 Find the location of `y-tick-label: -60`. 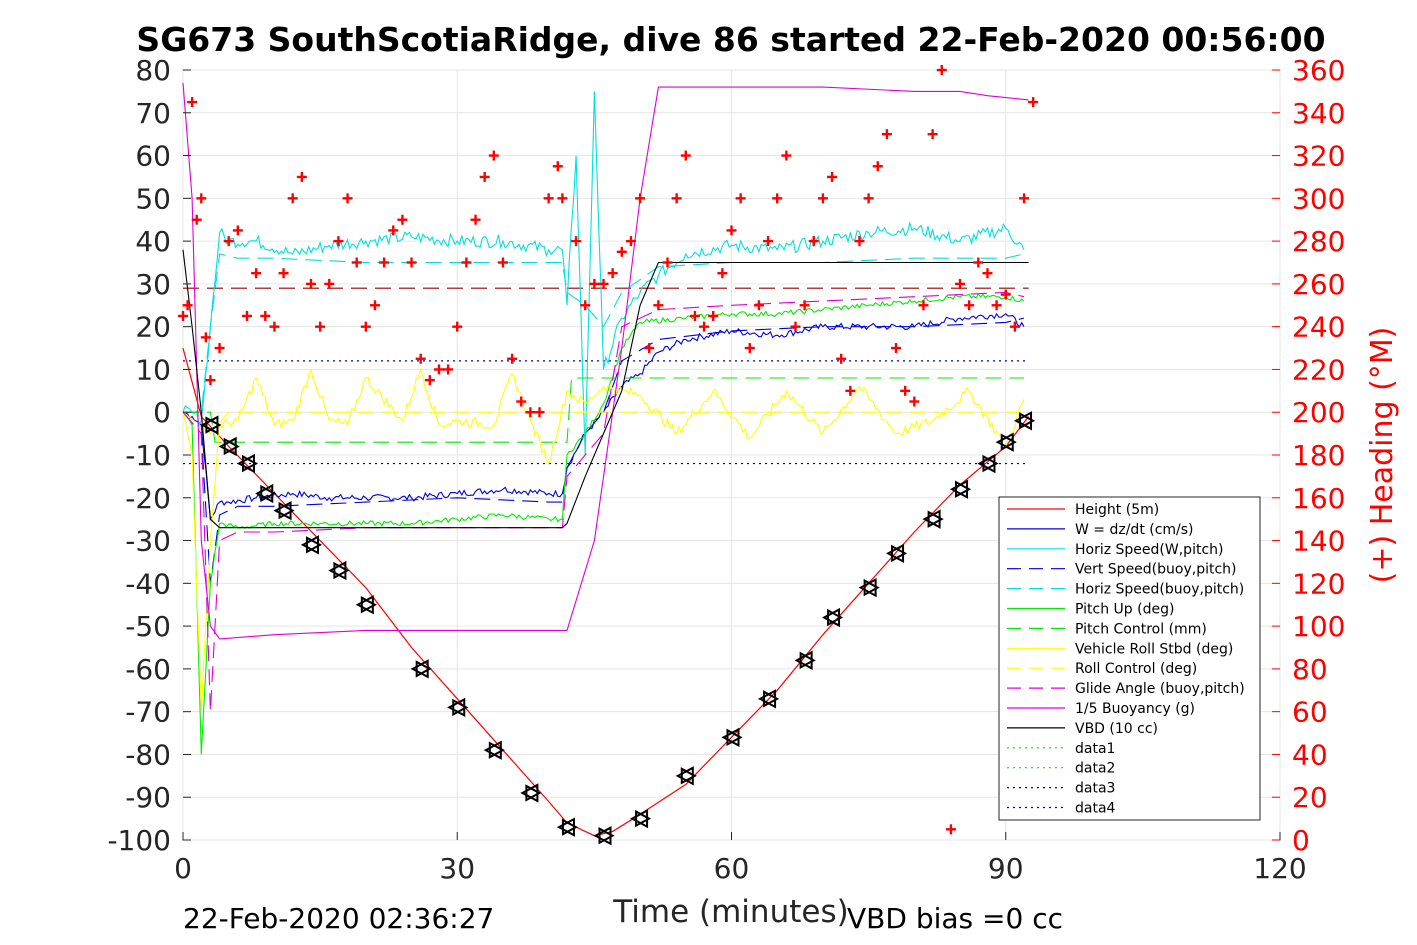

y-tick-label: -60 is located at coordinates (148, 669).